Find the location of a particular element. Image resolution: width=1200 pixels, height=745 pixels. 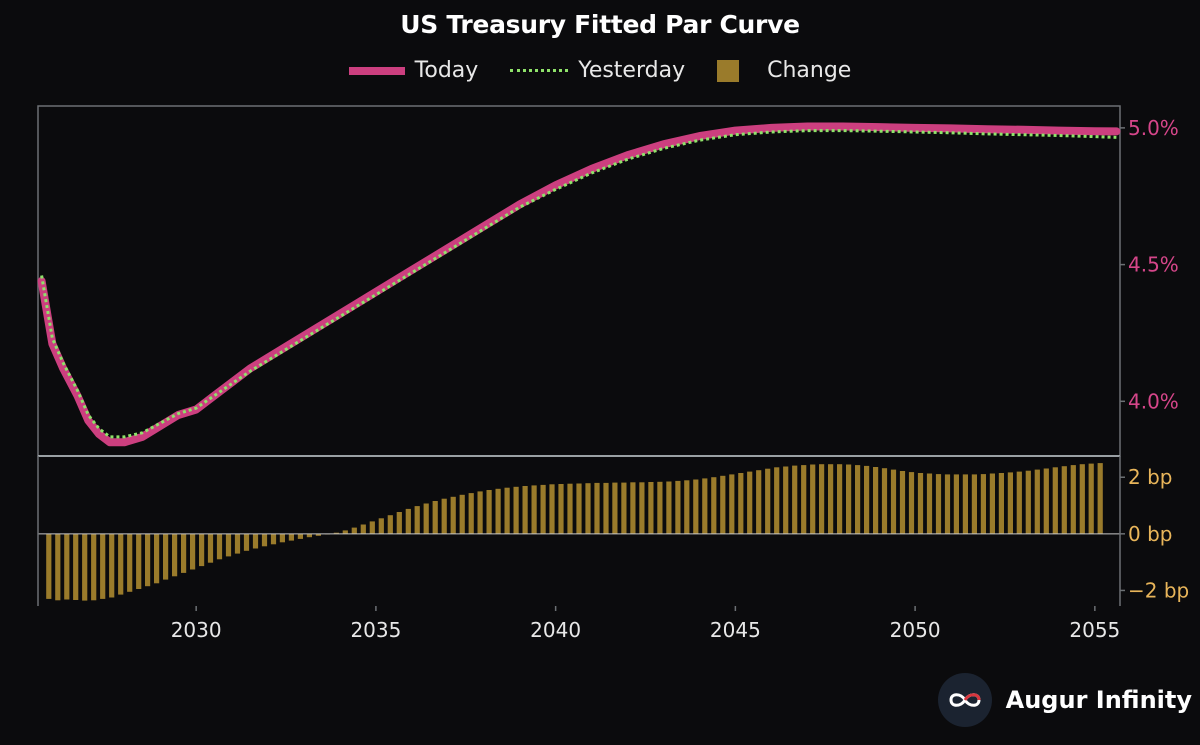

brand-name: Augur Infinity is located at coordinates (1098, 700).